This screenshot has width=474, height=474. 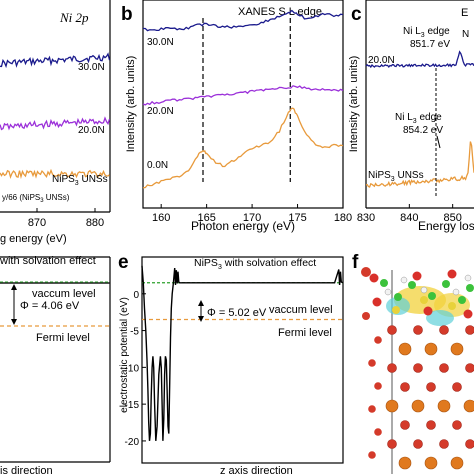 What do you see at coordinates (132, 368) in the screenshot?
I see `panel-e-y-tick-label: -10` at bounding box center [132, 368].